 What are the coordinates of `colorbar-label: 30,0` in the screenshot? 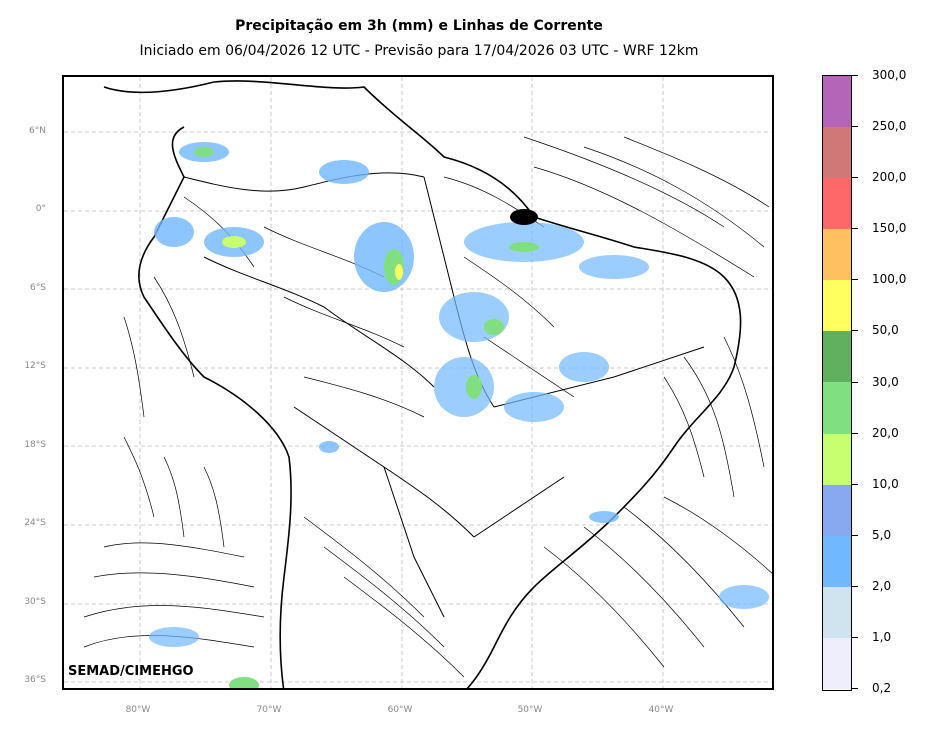 It's located at (885, 381).